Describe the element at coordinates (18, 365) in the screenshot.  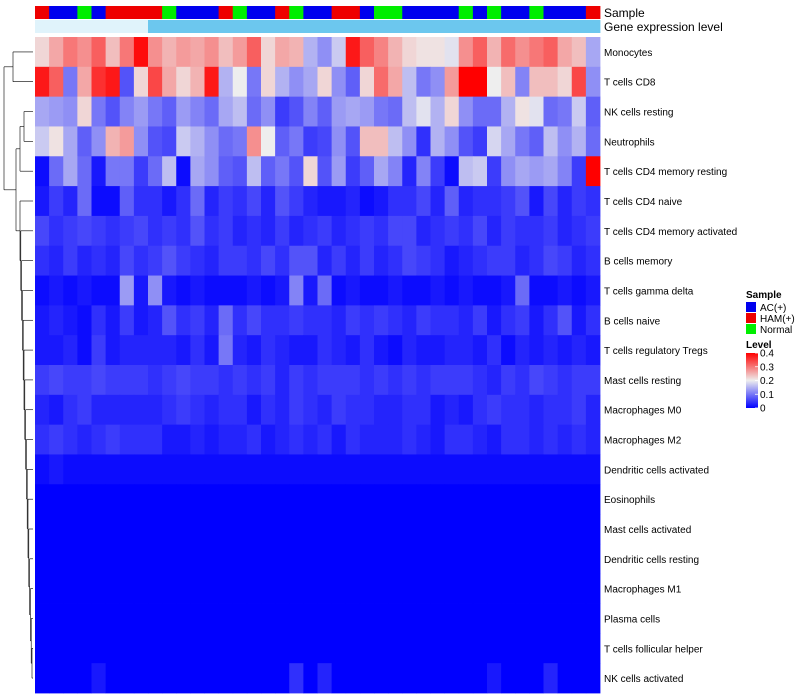
I see `row-dendrogram` at that location.